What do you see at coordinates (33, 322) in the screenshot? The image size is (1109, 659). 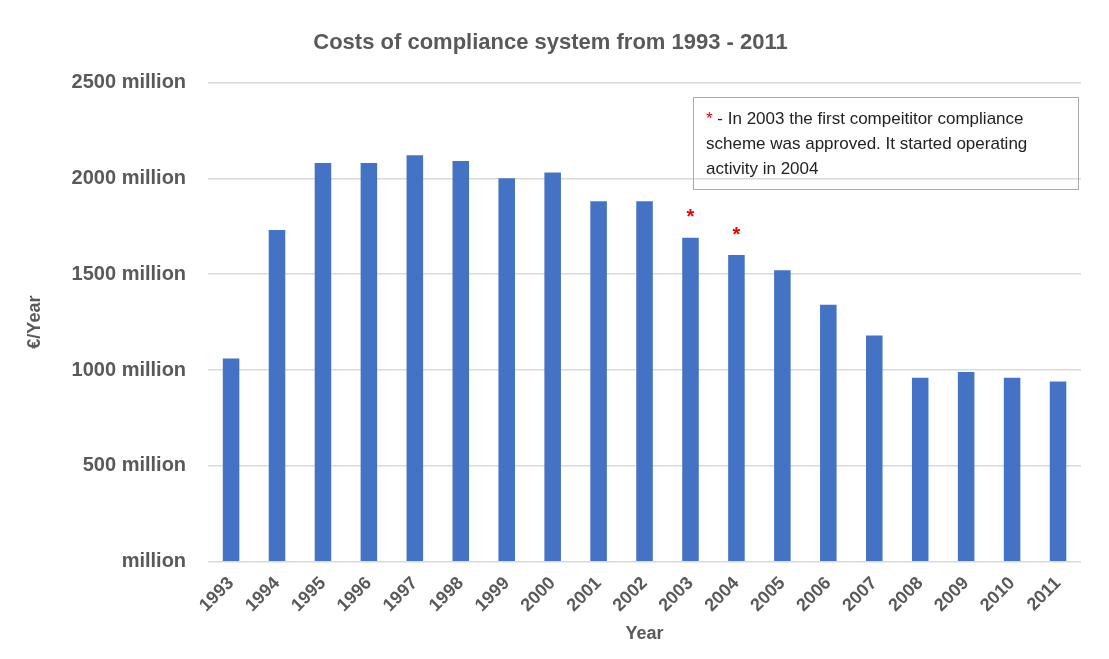 I see `y-axis-title: €/Year` at bounding box center [33, 322].